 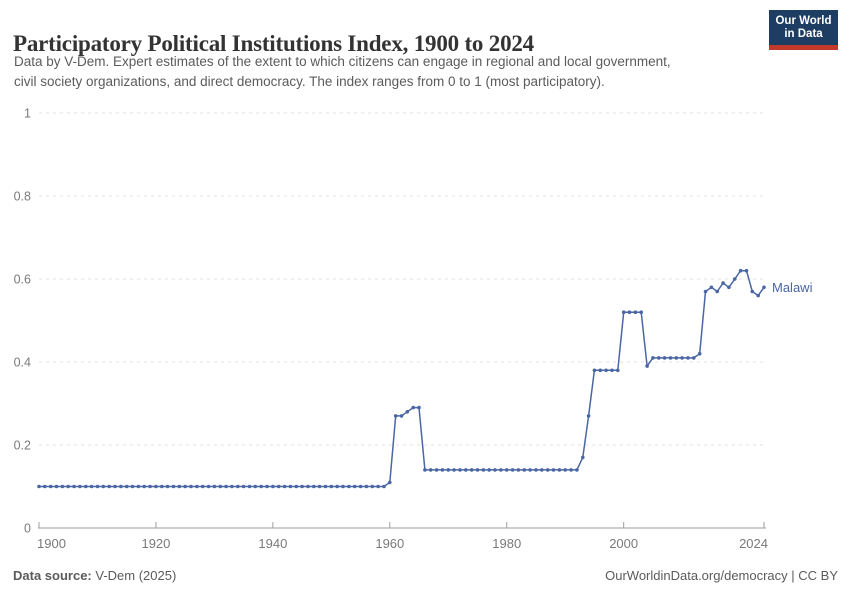 I want to click on series-label: Malawi, so click(x=792, y=287).